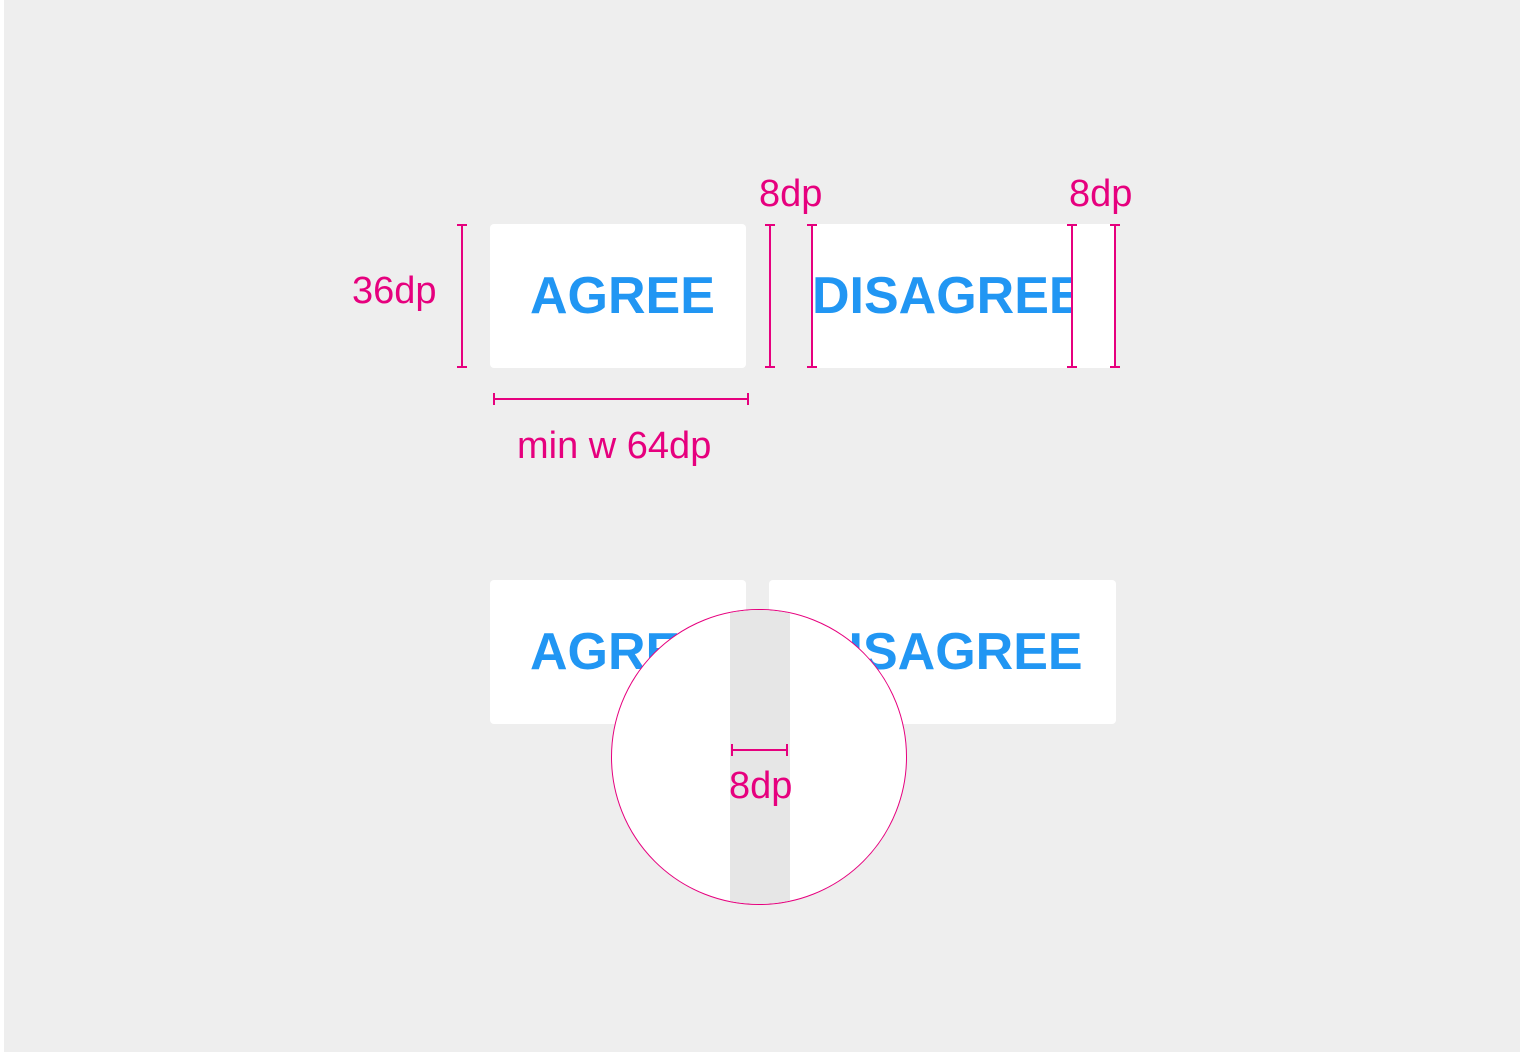  Describe the element at coordinates (462, 296) in the screenshot. I see `height-measure-line` at that location.